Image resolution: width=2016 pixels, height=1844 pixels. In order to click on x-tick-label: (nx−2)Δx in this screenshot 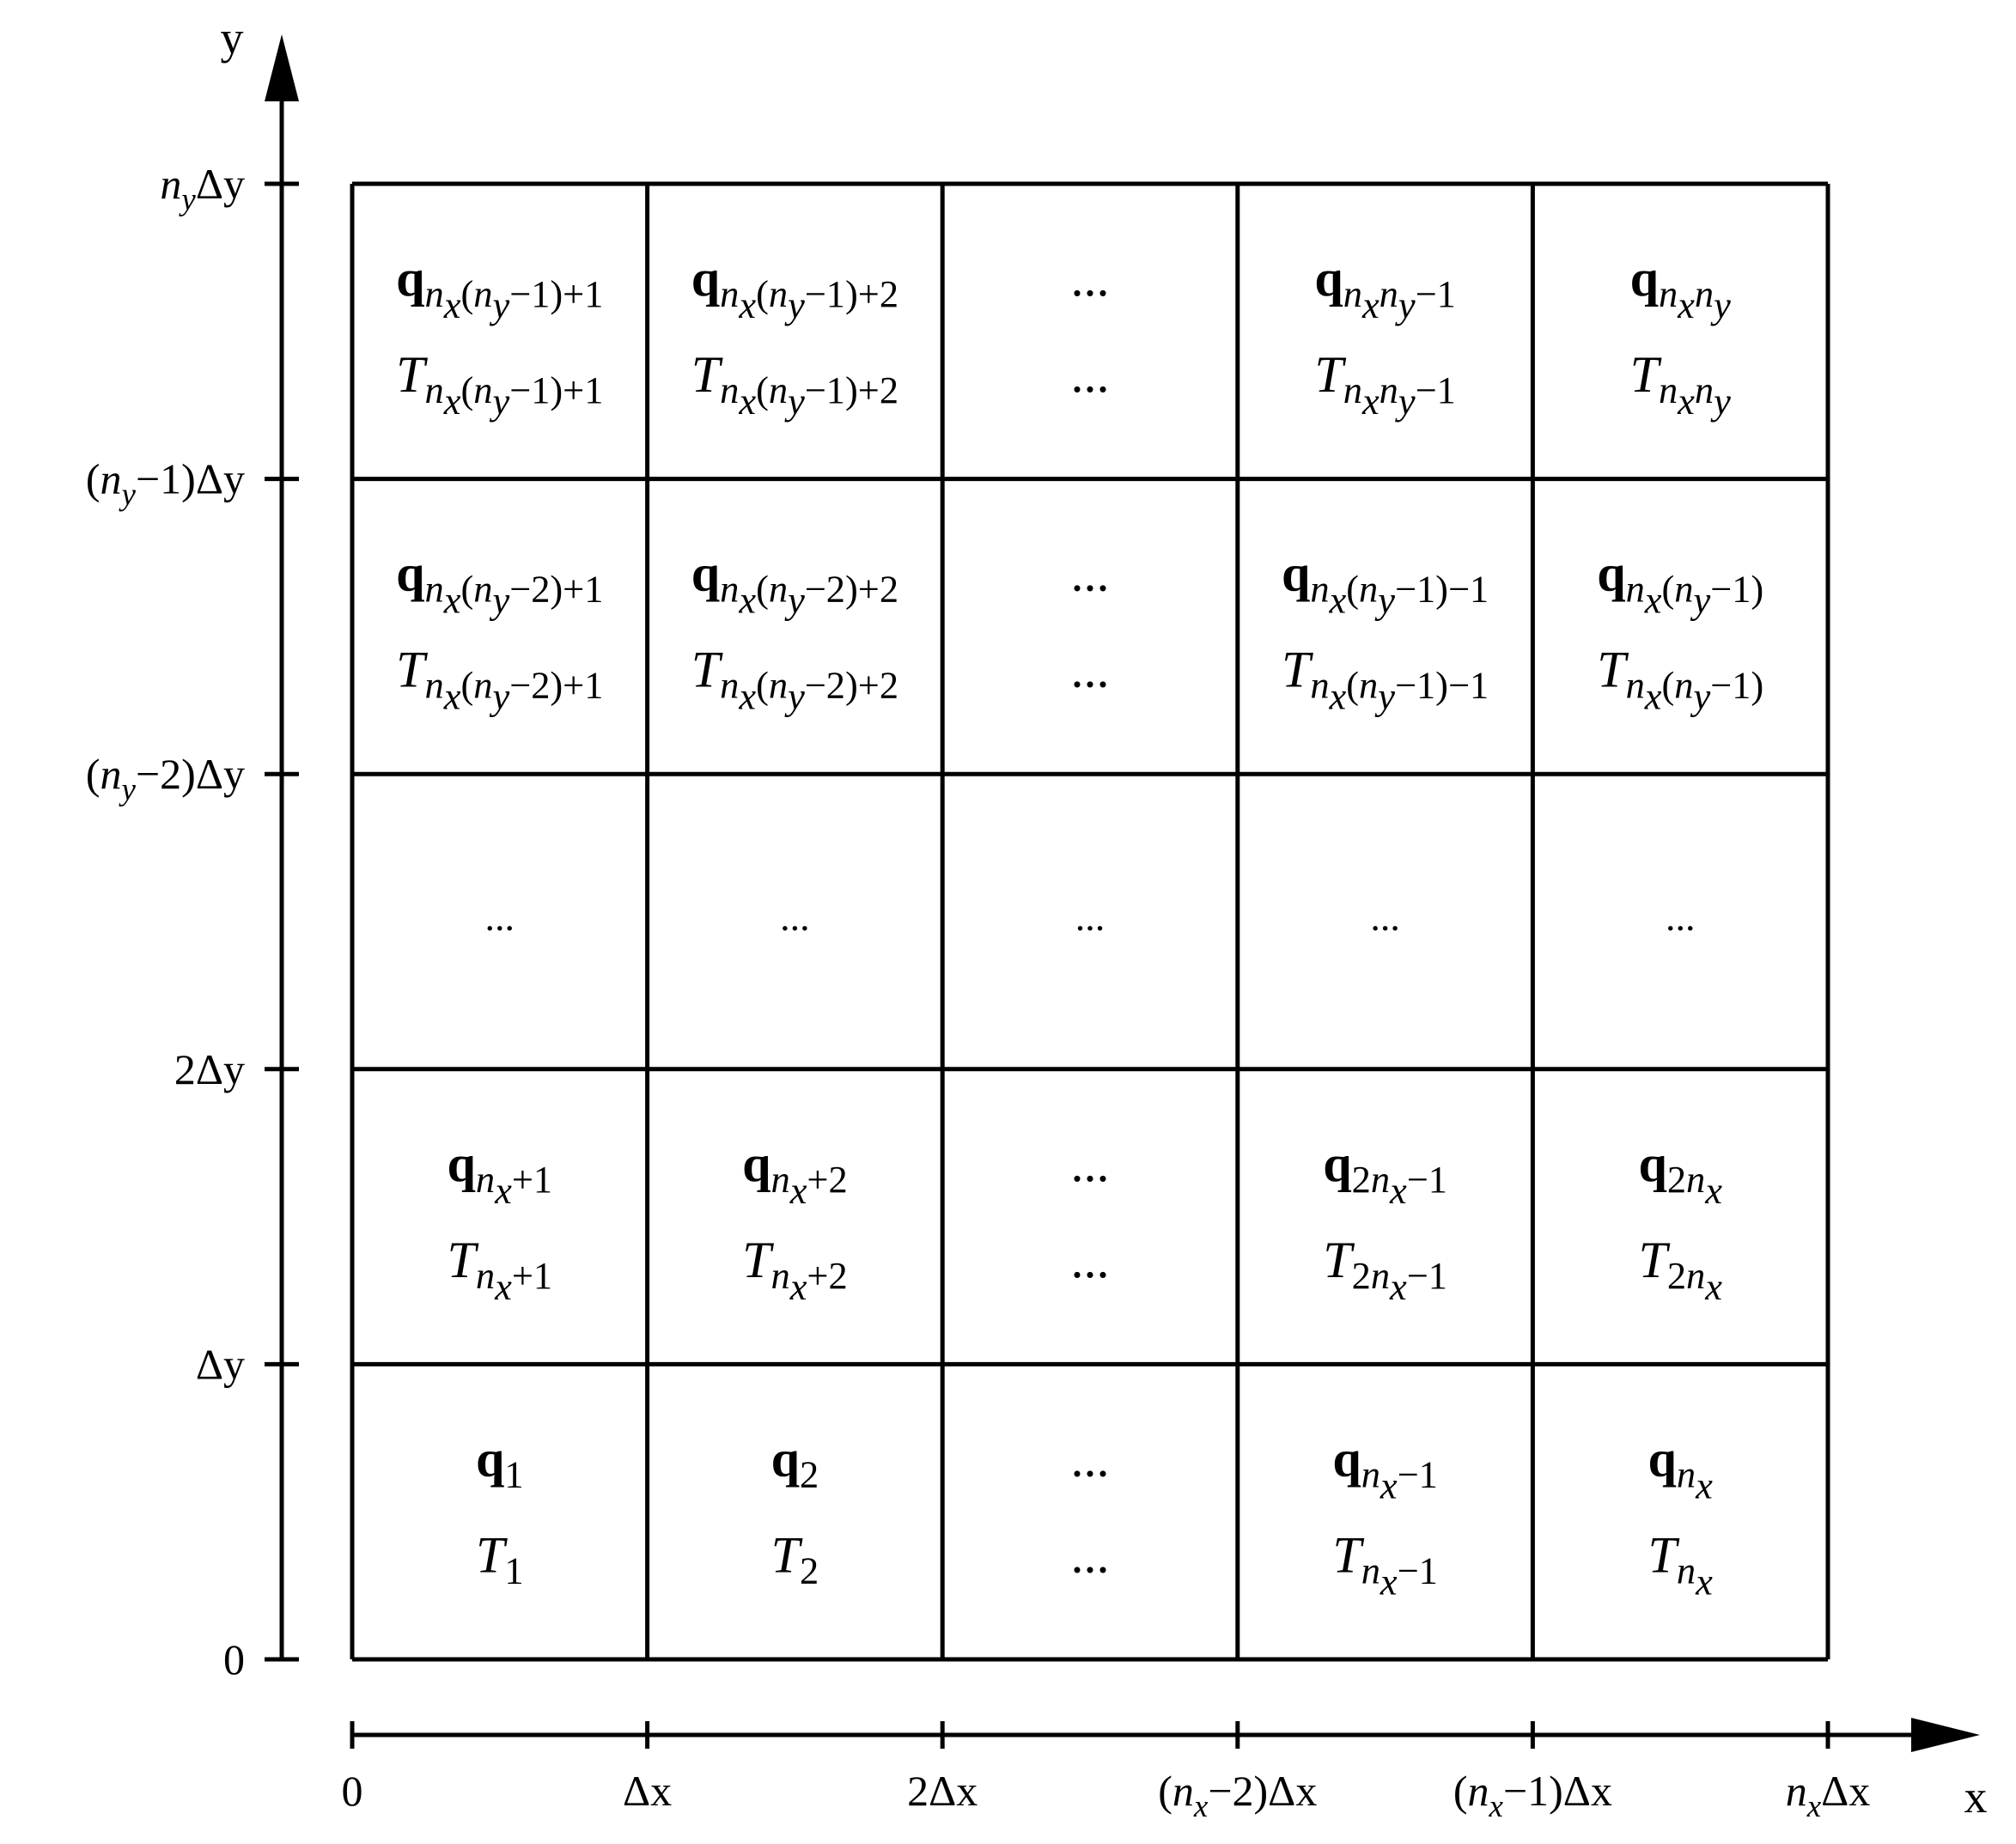, I will do `click(1237, 1795)`.